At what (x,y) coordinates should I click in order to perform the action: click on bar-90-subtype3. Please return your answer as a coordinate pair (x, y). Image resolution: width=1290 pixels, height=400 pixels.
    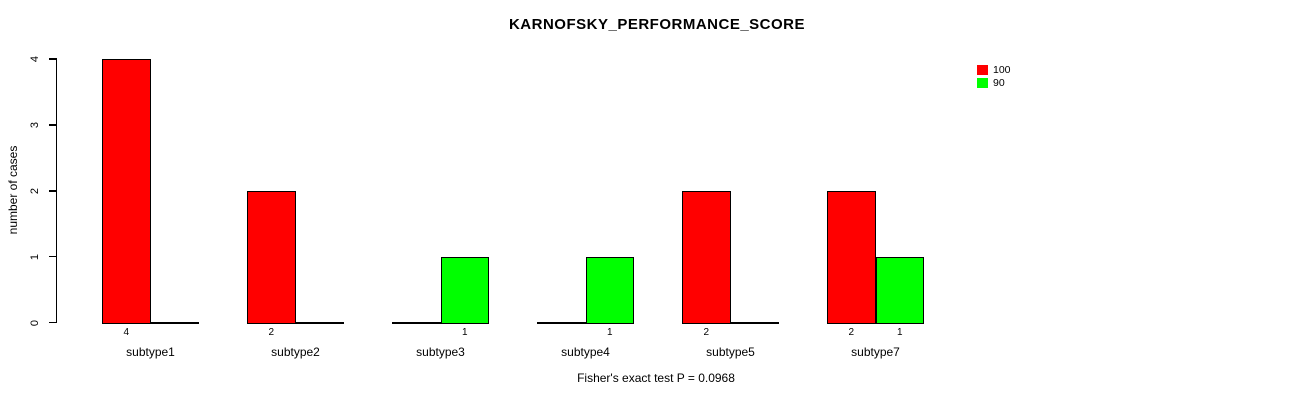
    Looking at the image, I should click on (464, 290).